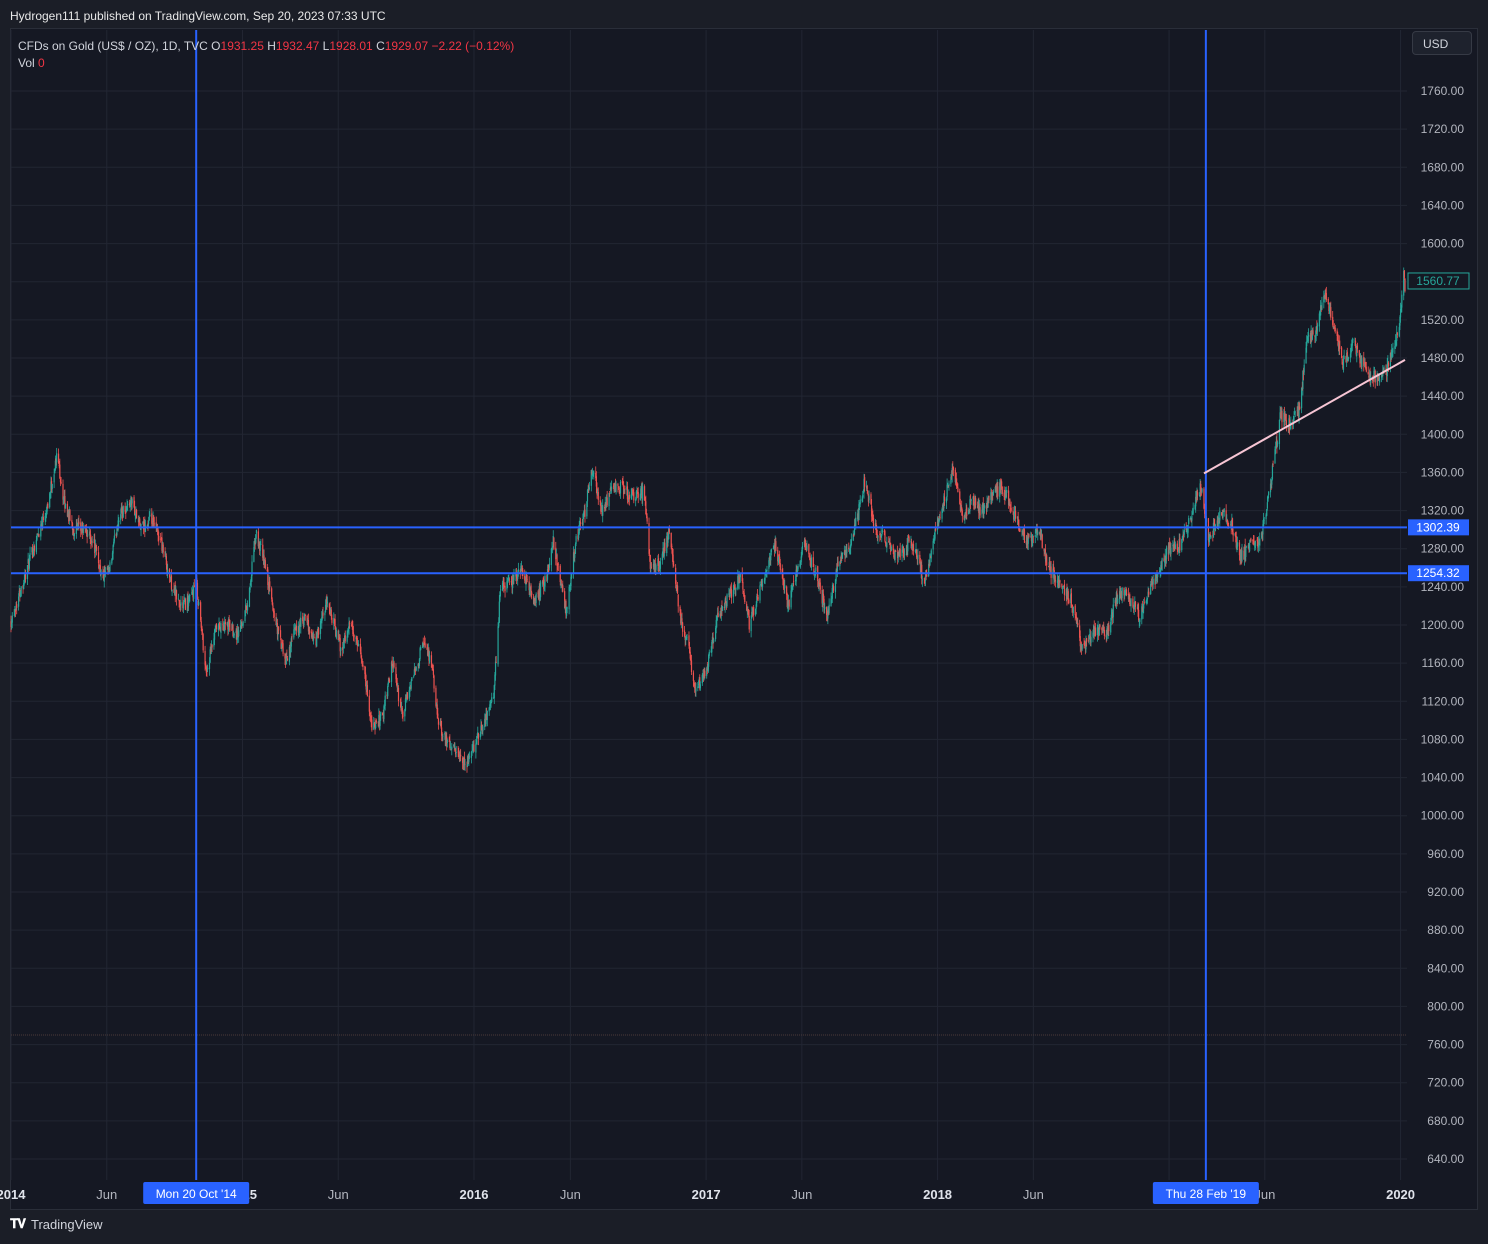 The height and width of the screenshot is (1244, 1488). I want to click on footer-branding: 𝐓𝐕 TradingView, so click(56, 1224).